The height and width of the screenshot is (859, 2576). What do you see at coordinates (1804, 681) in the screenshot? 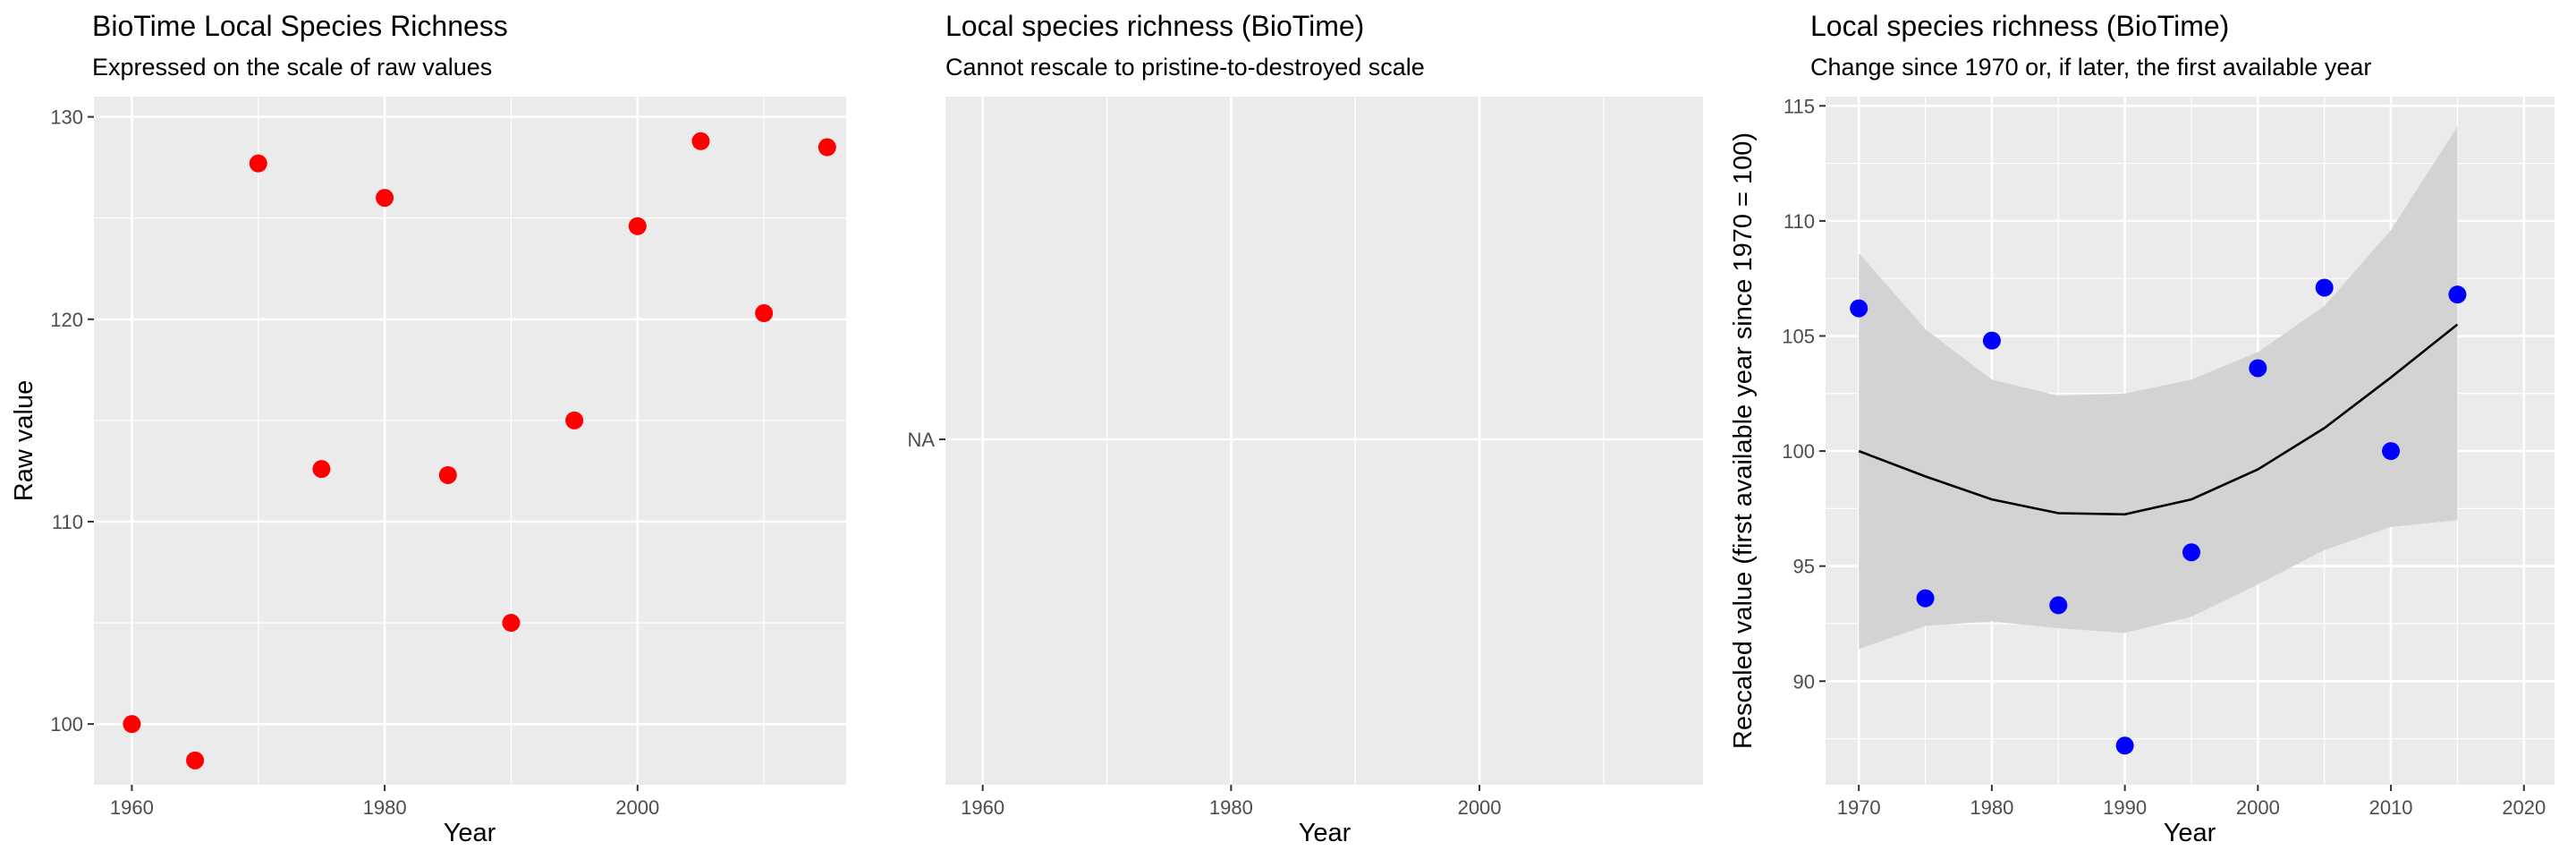
I see `y-tick-label: 90` at bounding box center [1804, 681].